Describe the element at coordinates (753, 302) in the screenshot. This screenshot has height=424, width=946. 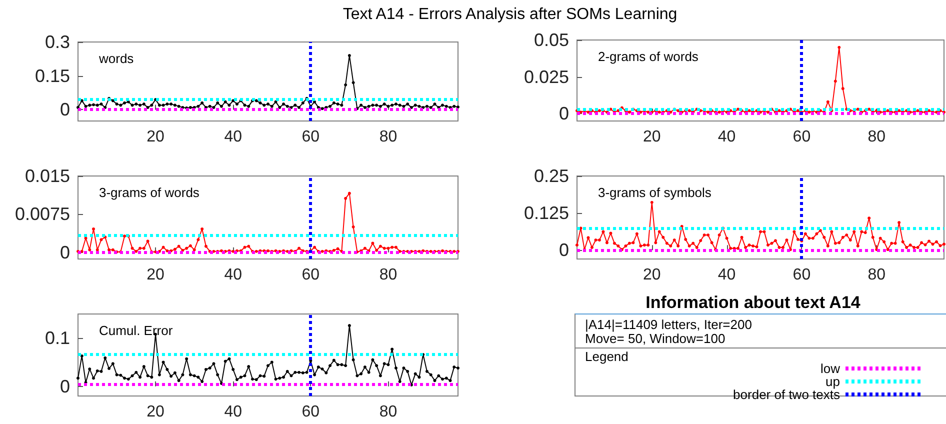
I see `text: Information about text A14` at that location.